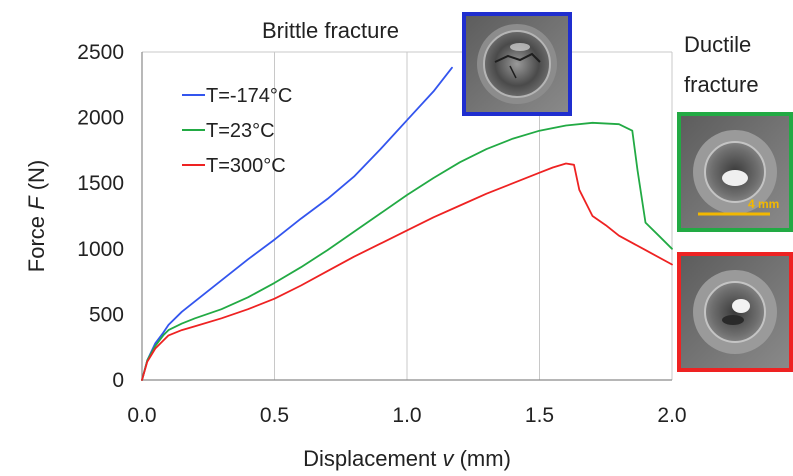 The width and height of the screenshot is (793, 476). What do you see at coordinates (539, 415) in the screenshot?
I see `x-tick-label: 1.5` at bounding box center [539, 415].